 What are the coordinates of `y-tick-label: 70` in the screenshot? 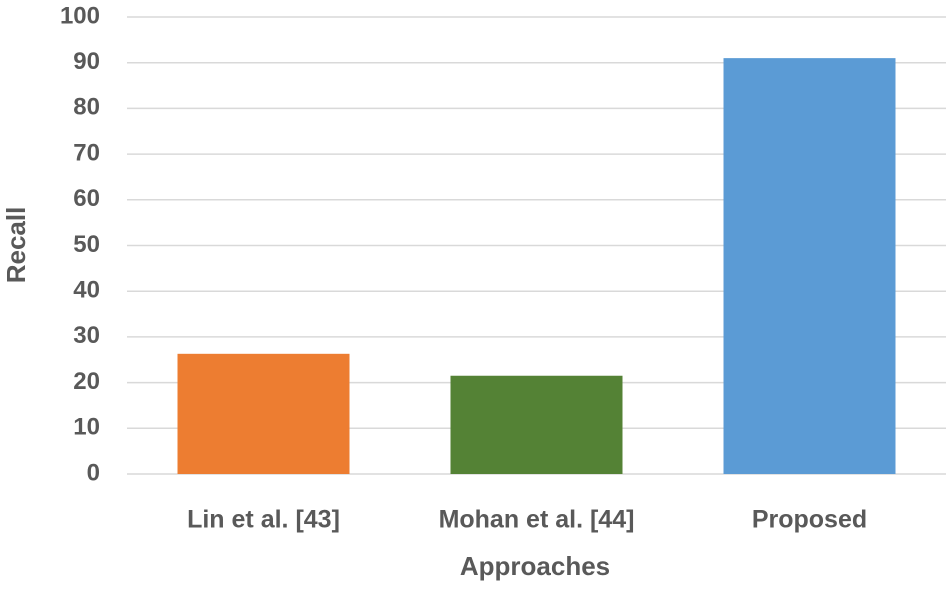 It's located at (86, 152).